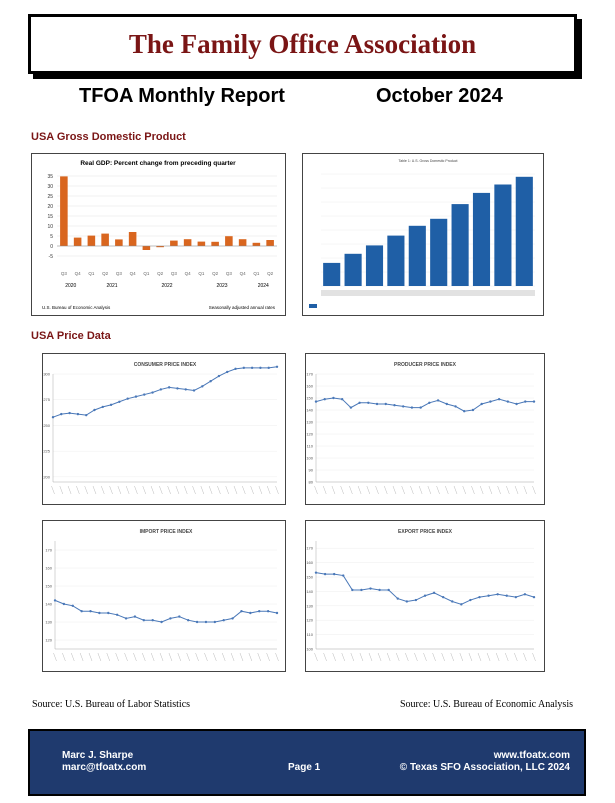  Describe the element at coordinates (221, 286) in the screenshot. I see `year-label: 2023` at that location.